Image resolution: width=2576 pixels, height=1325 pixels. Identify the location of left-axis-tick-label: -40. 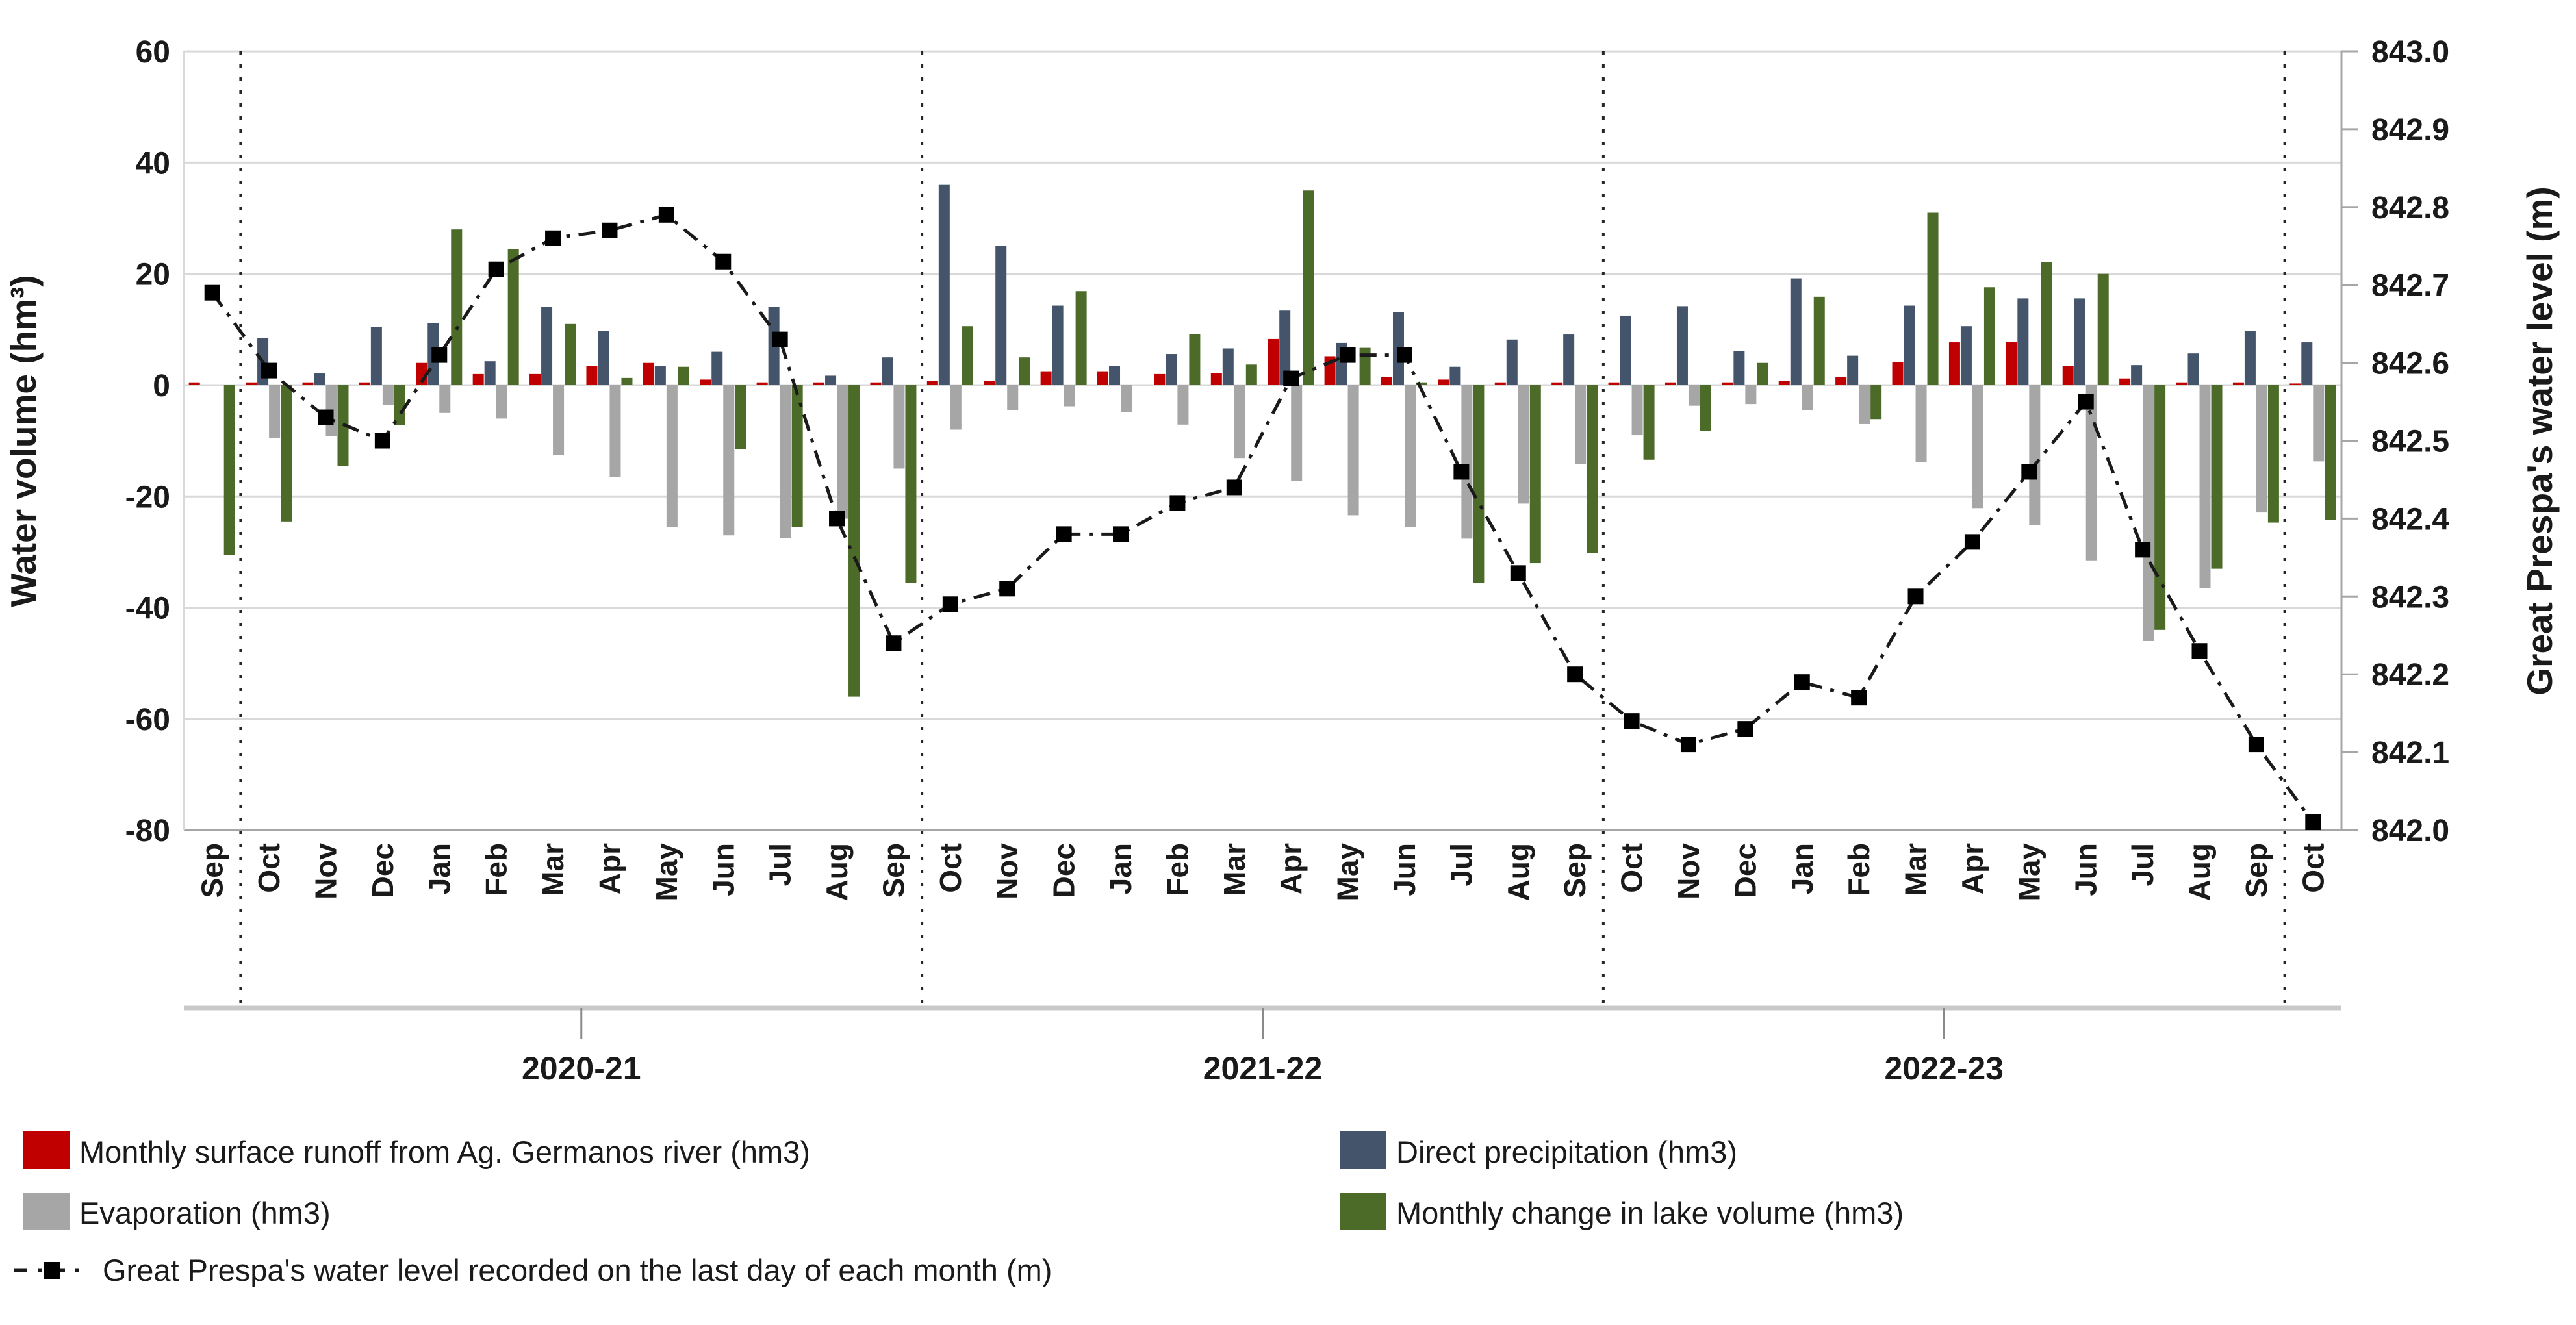
(147, 609).